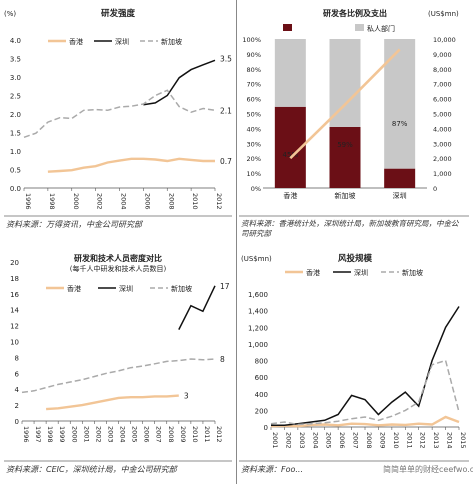  What do you see at coordinates (290, 195) in the screenshot?
I see `x-tick-label: 香港` at bounding box center [290, 195].